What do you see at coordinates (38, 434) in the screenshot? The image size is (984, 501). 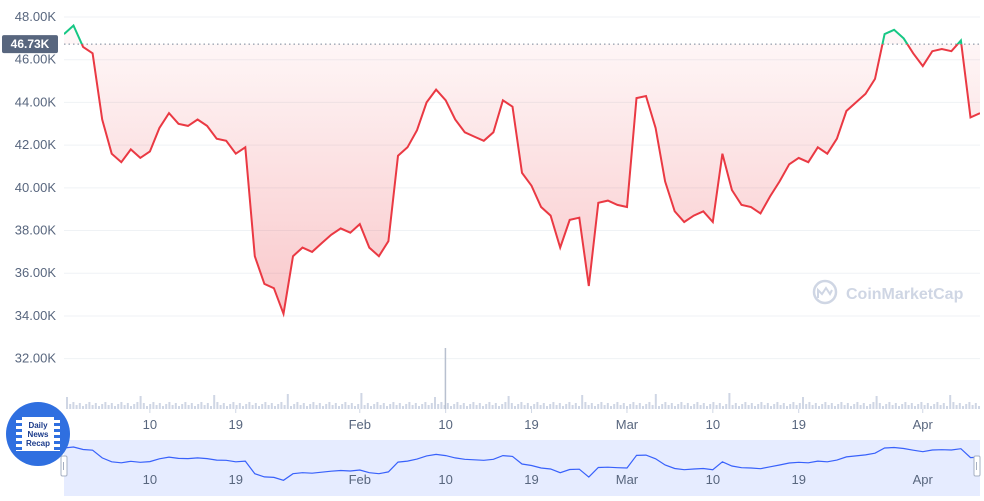 I see `daily-news-recap-badge: Daily News Recap` at bounding box center [38, 434].